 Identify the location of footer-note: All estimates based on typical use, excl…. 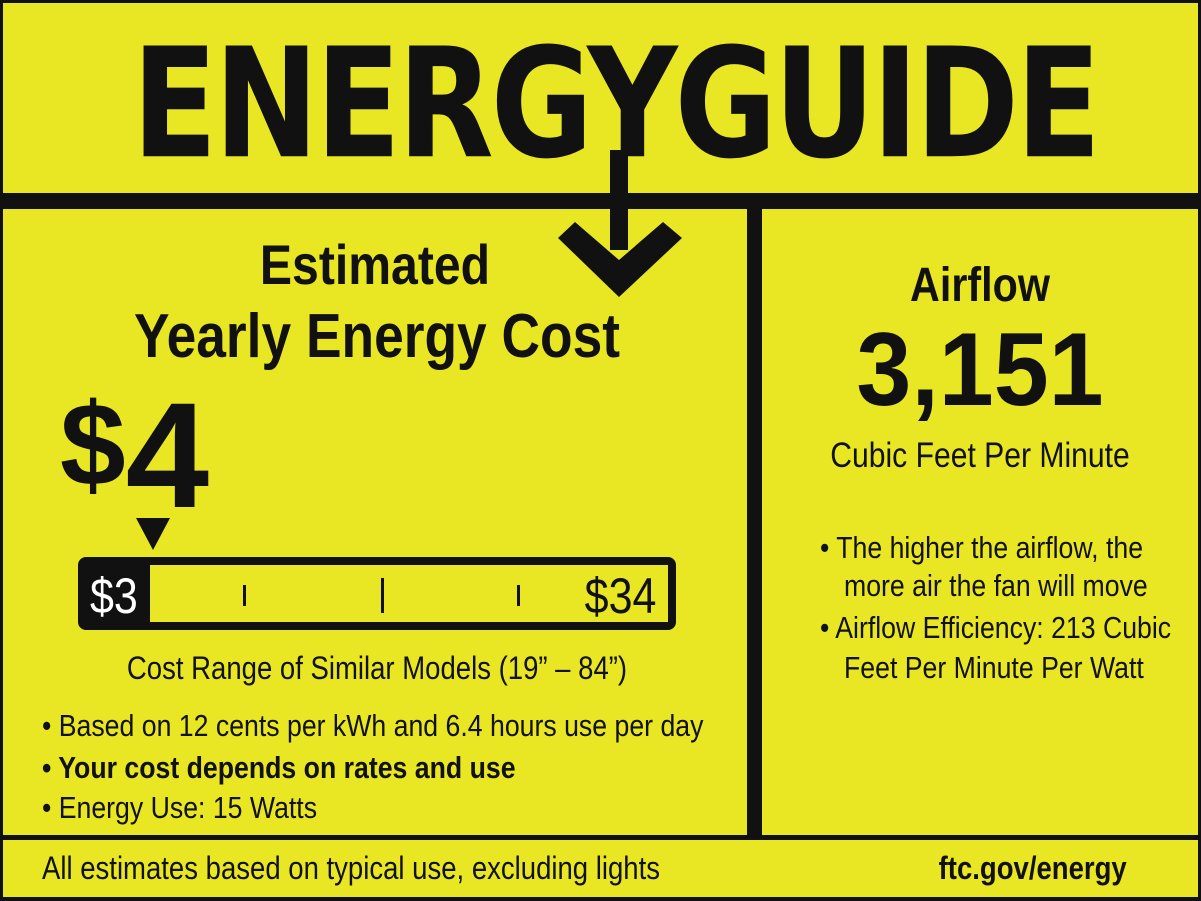
(351, 868).